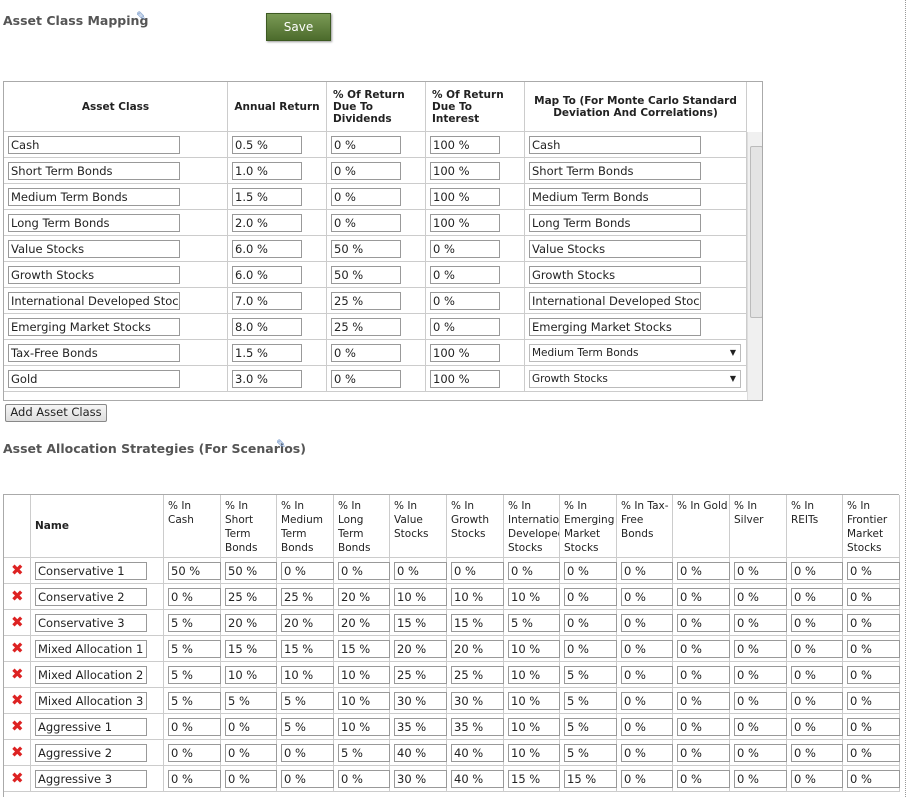 This screenshot has height=797, width=913. What do you see at coordinates (615, 301) in the screenshot?
I see `text-input: International Developed Stocks` at bounding box center [615, 301].